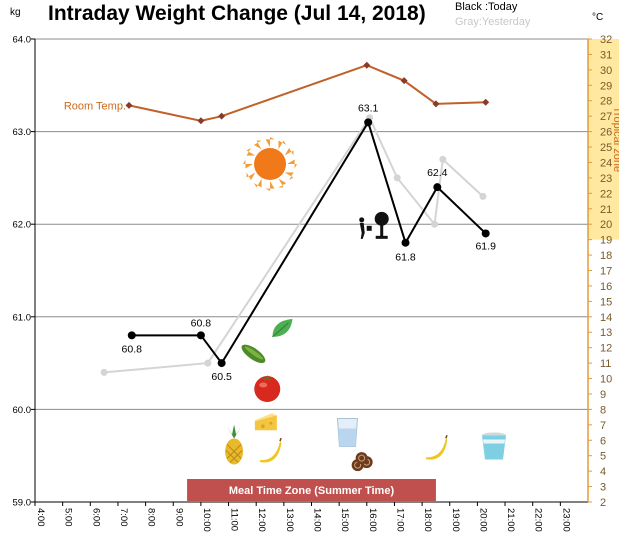  I want to click on cookies-icon, so click(362, 462).